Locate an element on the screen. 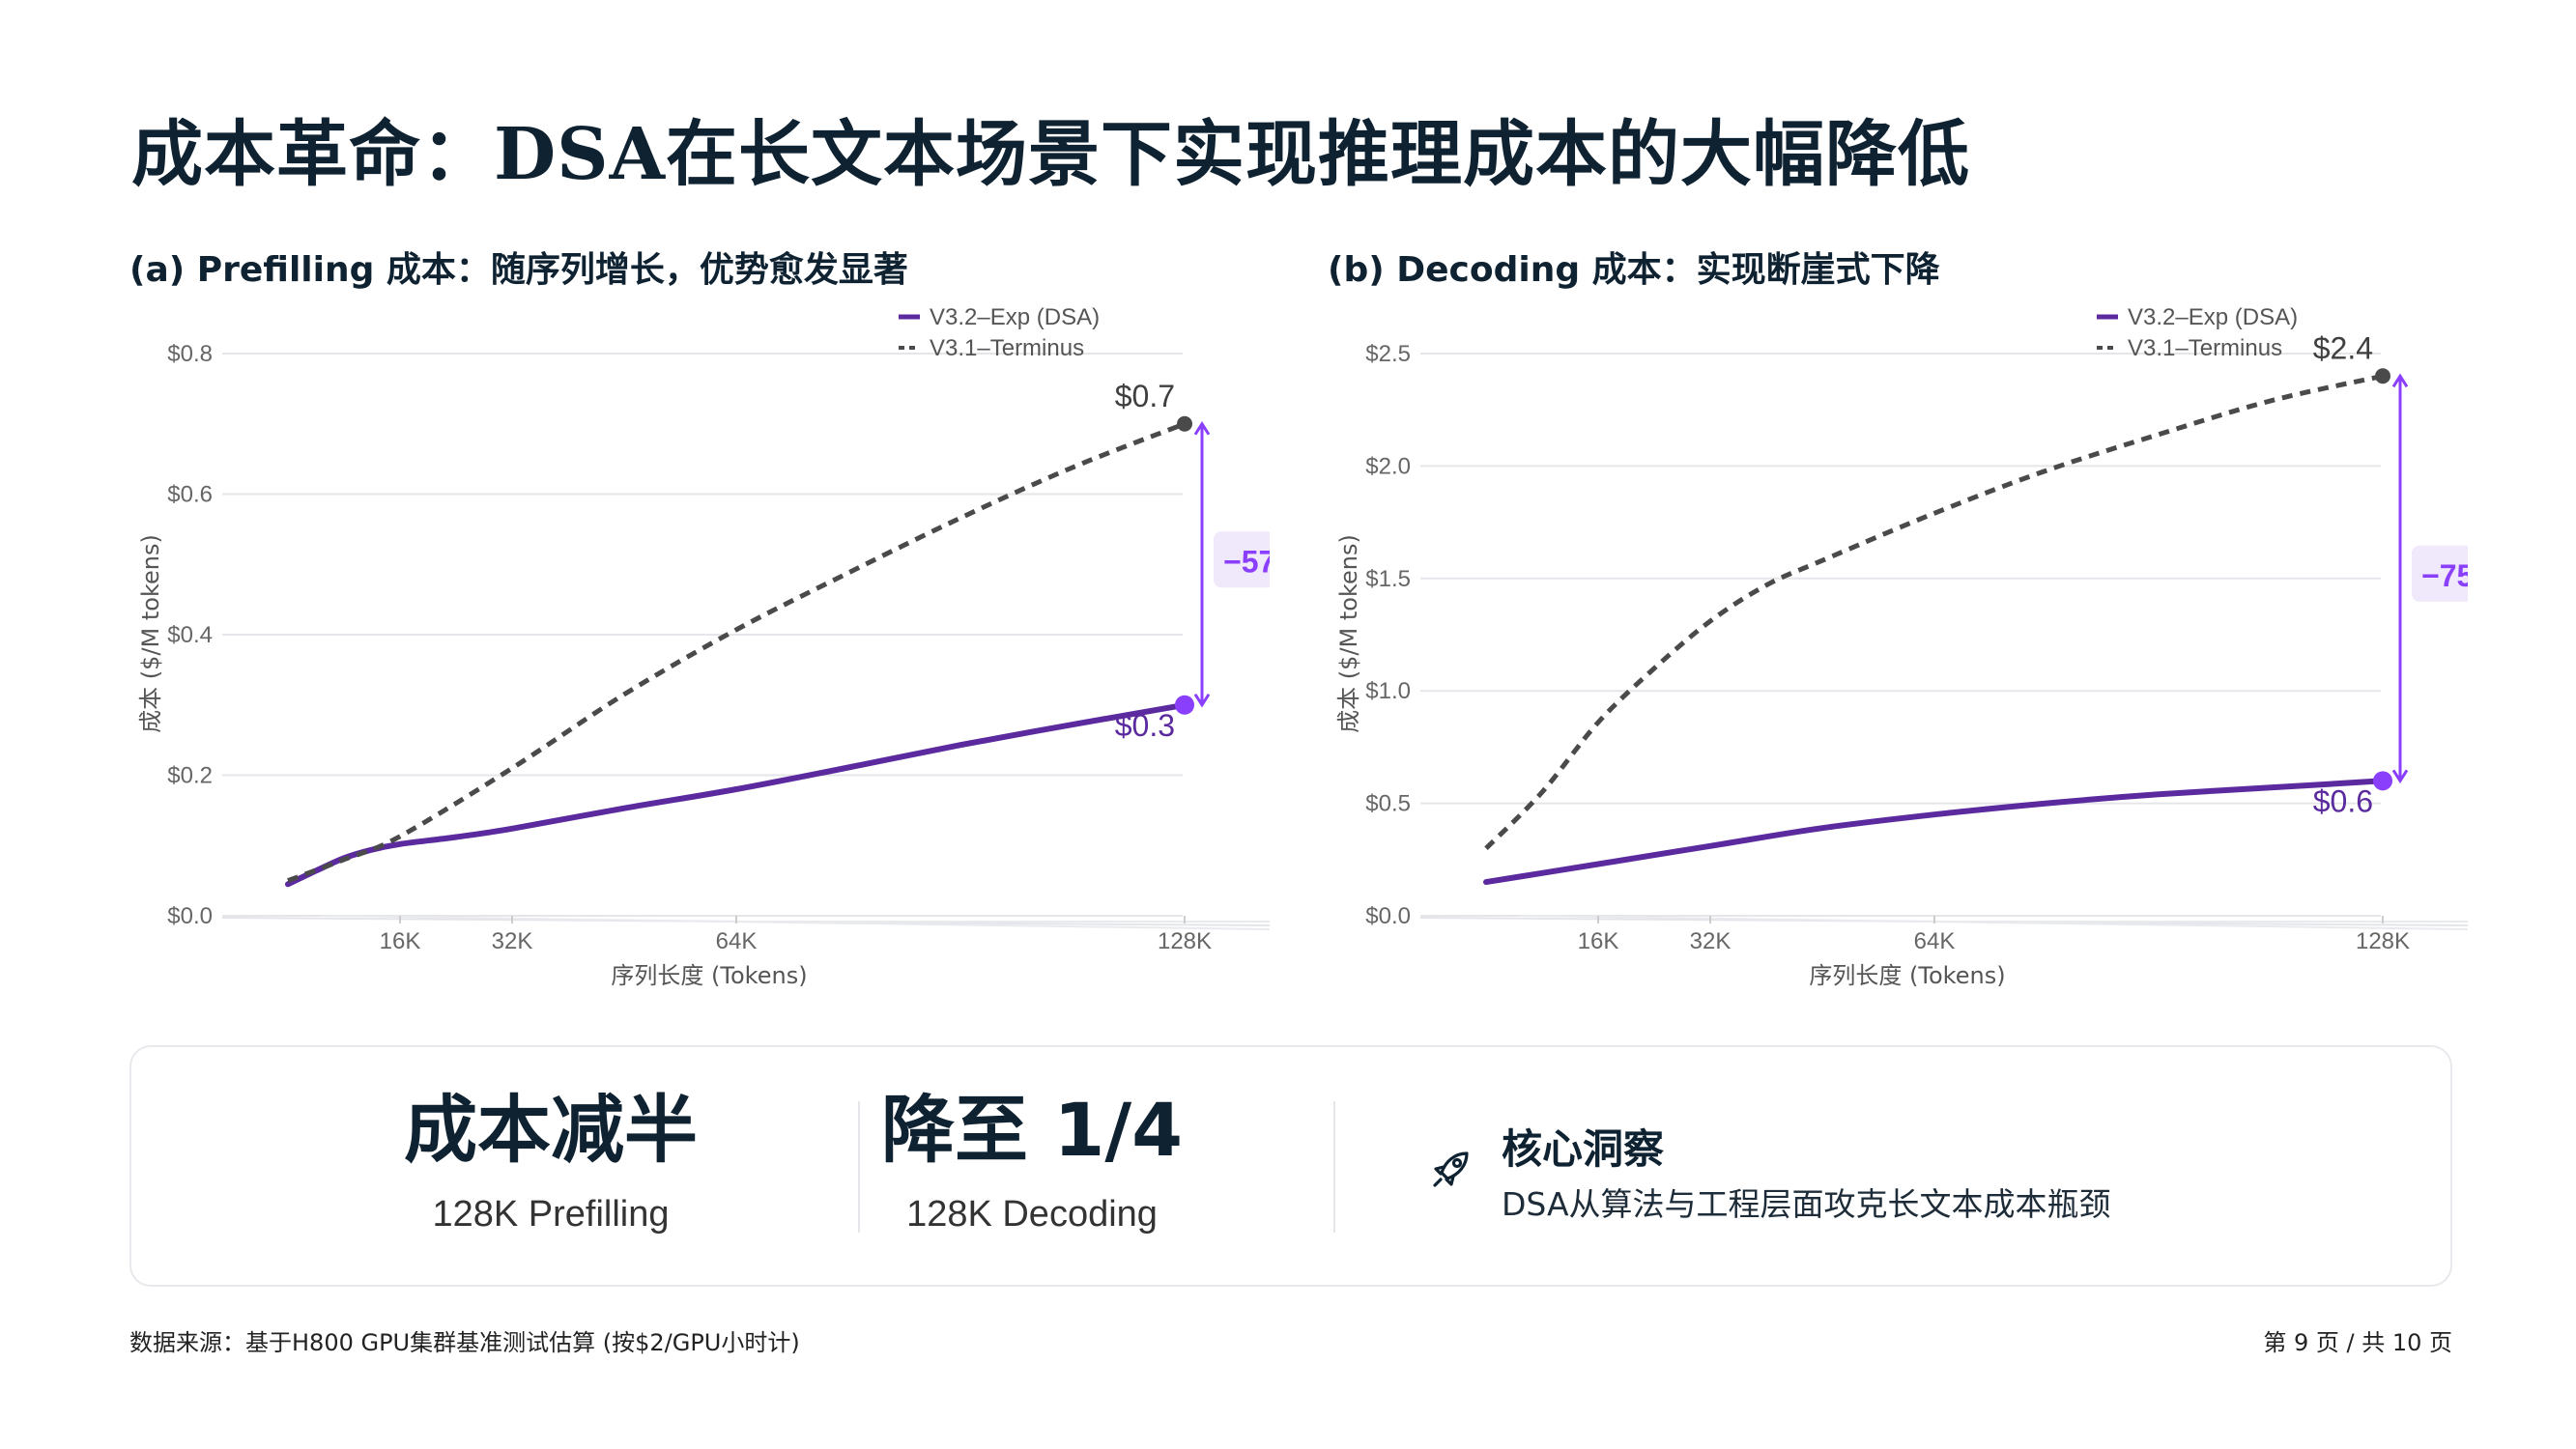 Image resolution: width=2576 pixels, height=1449 pixels. chart-a-title: (a) Prefilling 成本：随序列增长，优势愈发显著 is located at coordinates (519, 270).